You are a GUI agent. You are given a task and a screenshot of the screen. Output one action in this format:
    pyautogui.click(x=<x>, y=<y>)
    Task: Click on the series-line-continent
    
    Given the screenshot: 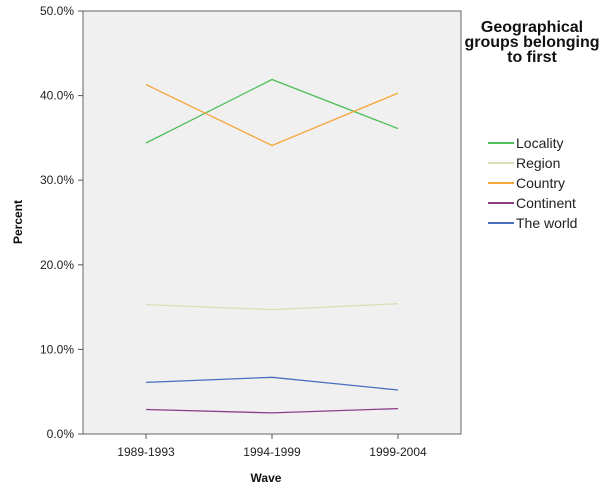 What is the action you would take?
    pyautogui.click(x=272, y=410)
    